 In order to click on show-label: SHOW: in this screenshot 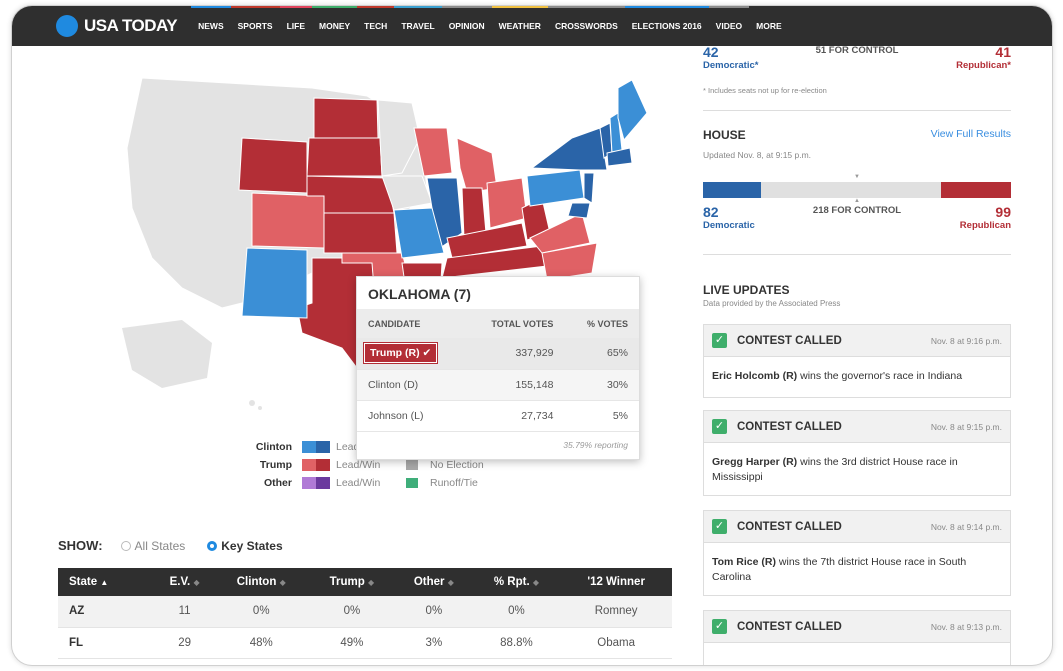, I will do `click(80, 545)`.